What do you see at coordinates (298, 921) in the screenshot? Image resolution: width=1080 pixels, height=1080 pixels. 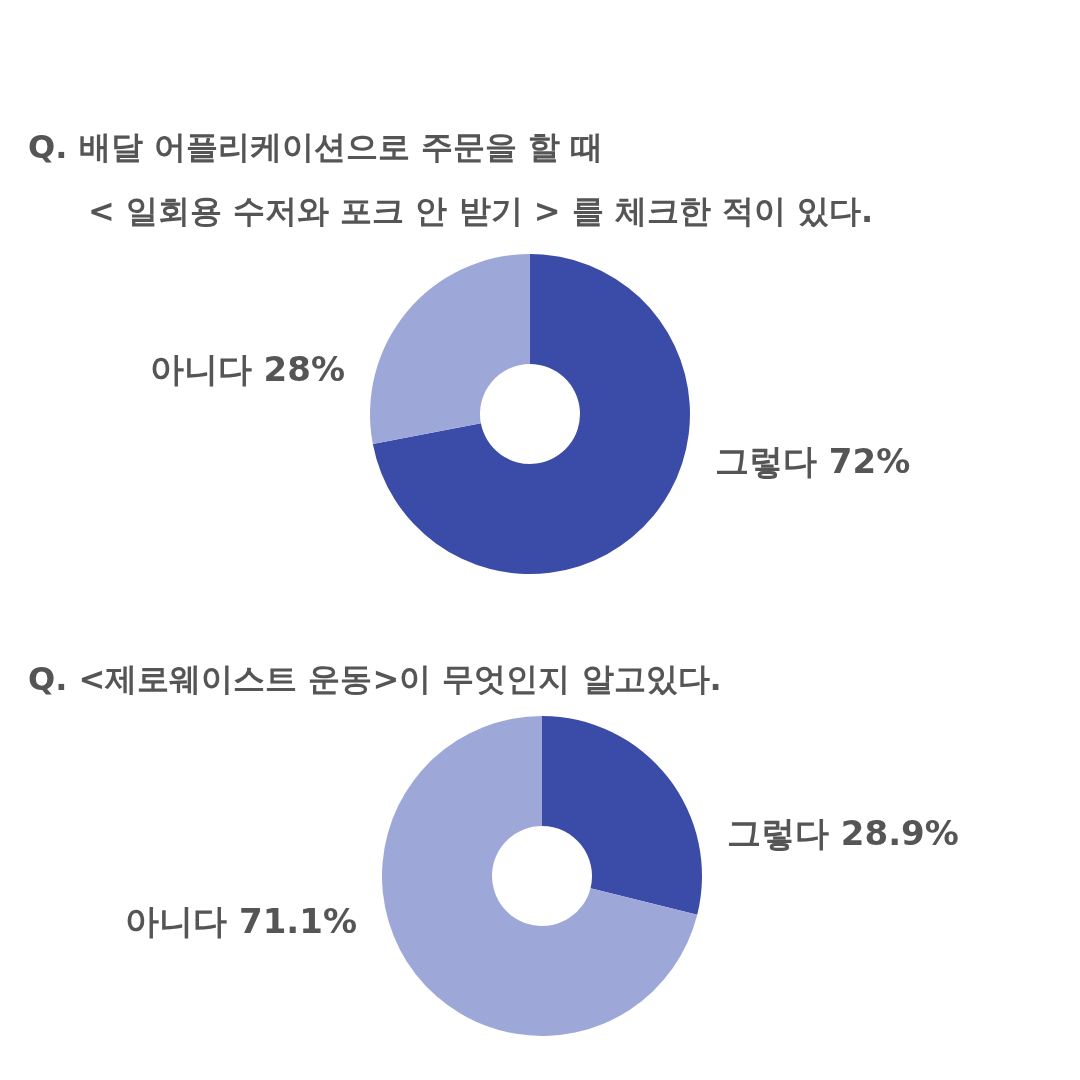 I see `data-label: 71.1%` at bounding box center [298, 921].